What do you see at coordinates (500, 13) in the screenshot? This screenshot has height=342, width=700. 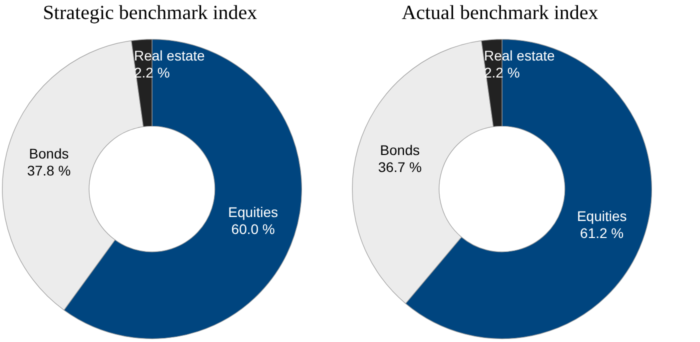 I see `chart-title: Actual benchmark index` at bounding box center [500, 13].